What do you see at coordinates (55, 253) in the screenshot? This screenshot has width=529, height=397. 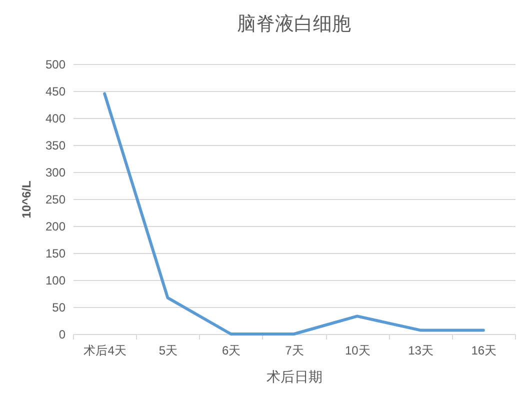 I see `y-tick-label: 150` at bounding box center [55, 253].